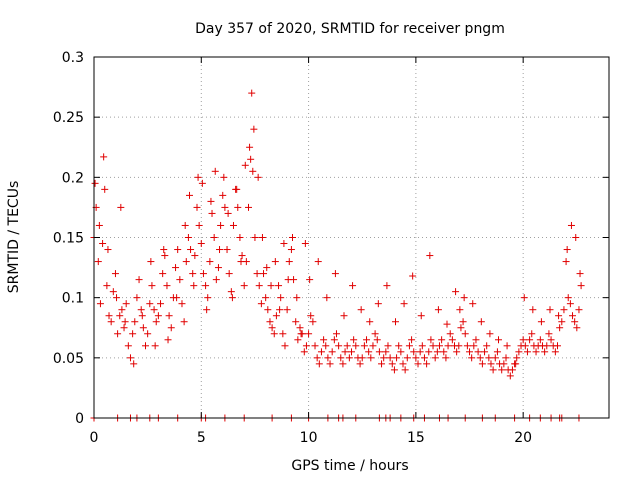 Image resolution: width=640 pixels, height=480 pixels. What do you see at coordinates (94, 438) in the screenshot?
I see `x-tick-label: 0` at bounding box center [94, 438].